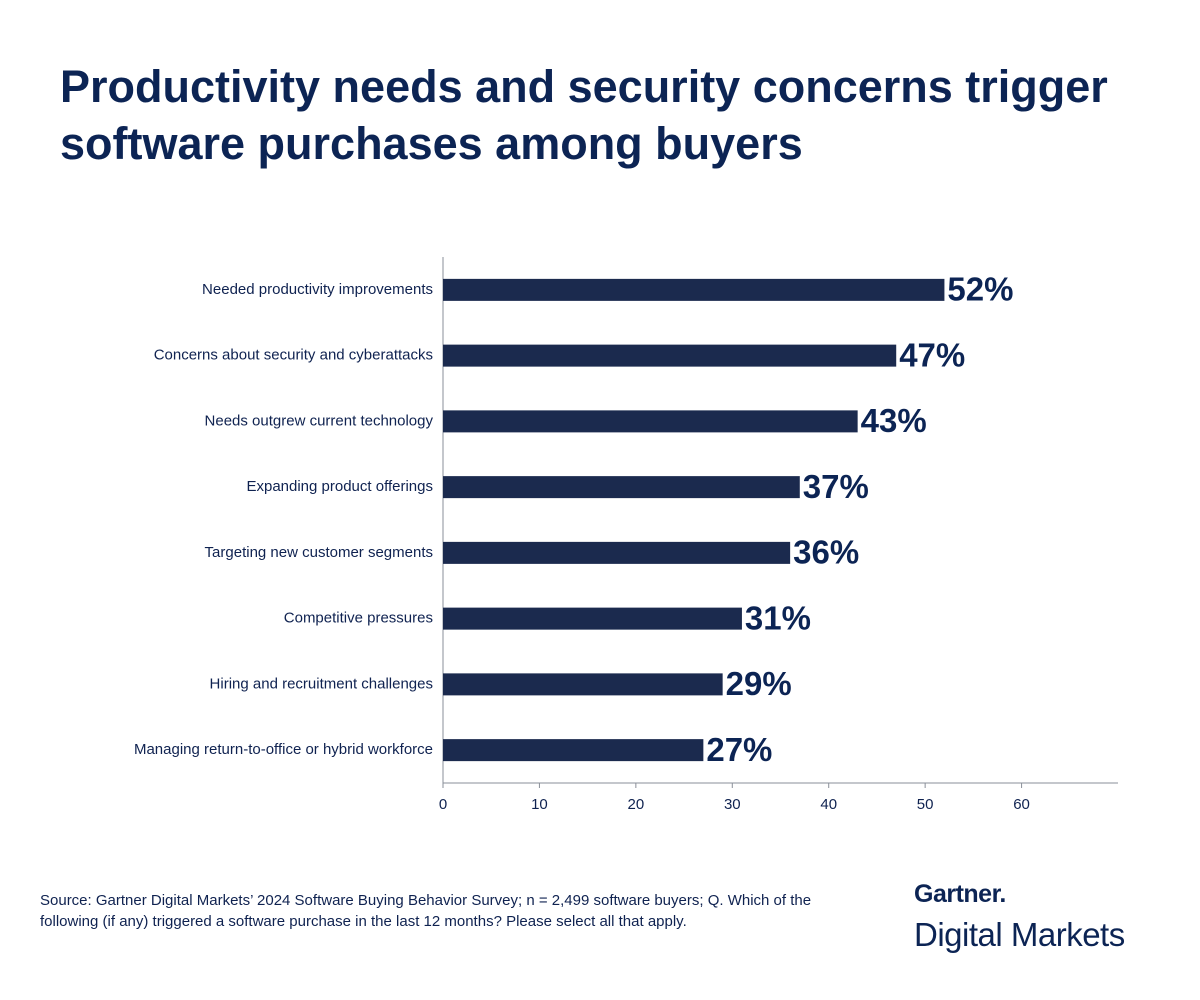  I want to click on value-label: 47%, so click(932, 354).